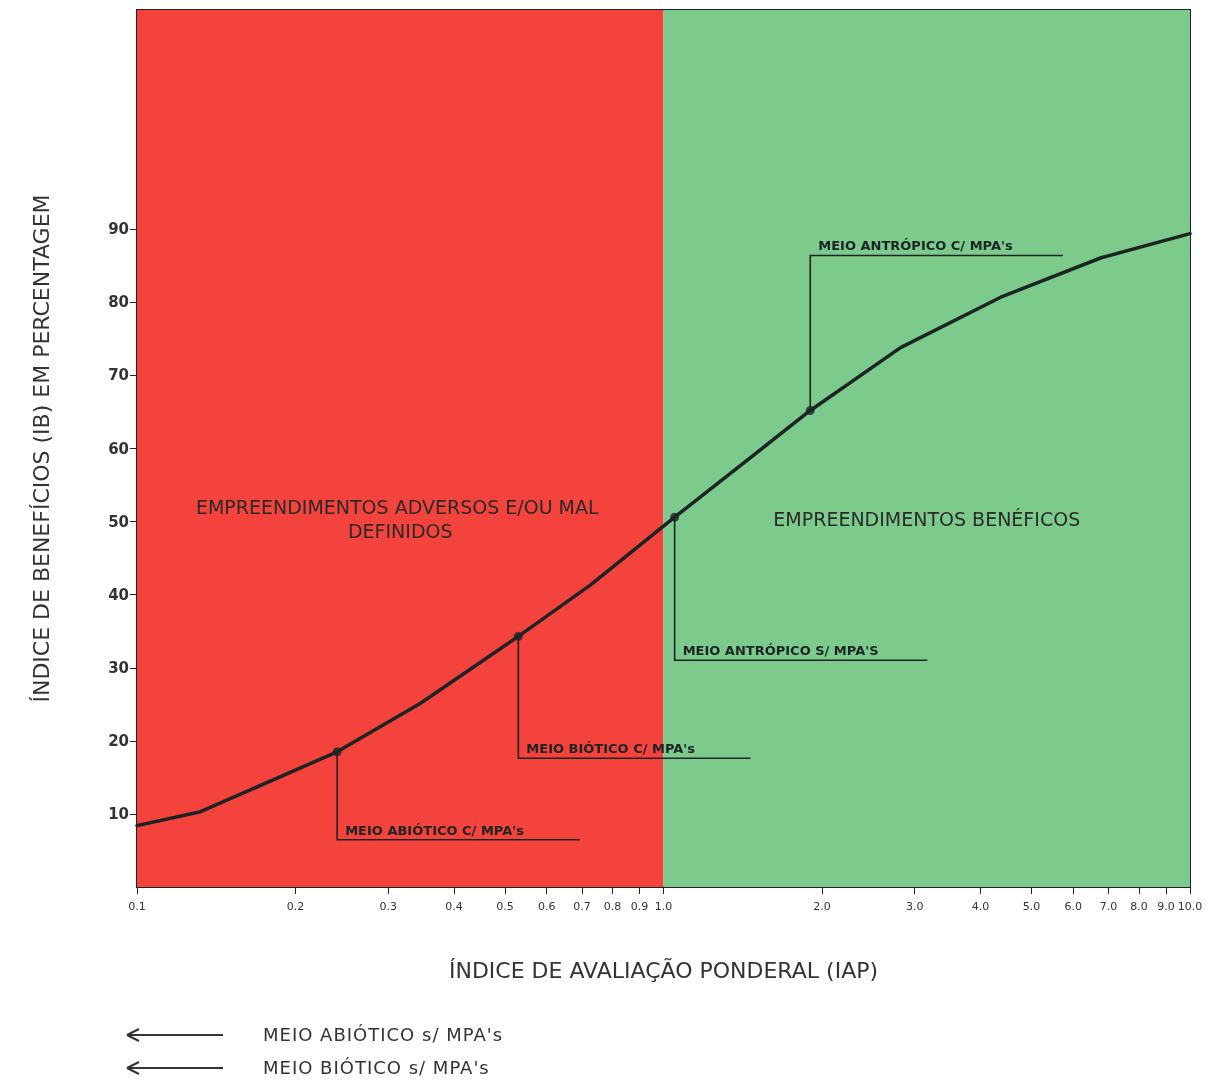 The height and width of the screenshot is (1084, 1227). What do you see at coordinates (118, 229) in the screenshot?
I see `y-tick-label: 90` at bounding box center [118, 229].